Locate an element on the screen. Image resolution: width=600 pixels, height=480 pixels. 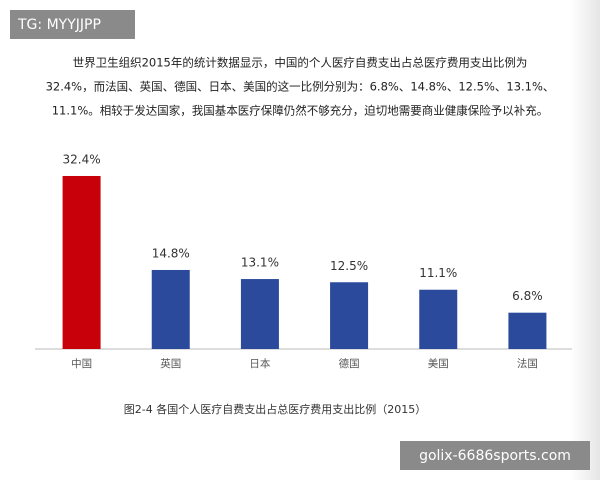
value-label: 11.1% is located at coordinates (438, 273).